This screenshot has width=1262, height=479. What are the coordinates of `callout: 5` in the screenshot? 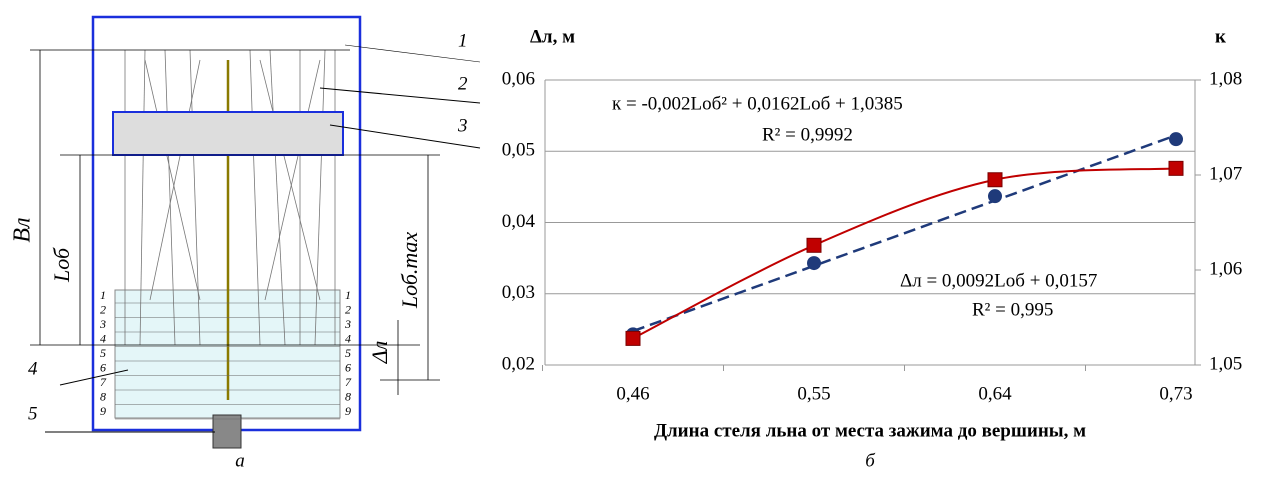 It's located at (33, 413).